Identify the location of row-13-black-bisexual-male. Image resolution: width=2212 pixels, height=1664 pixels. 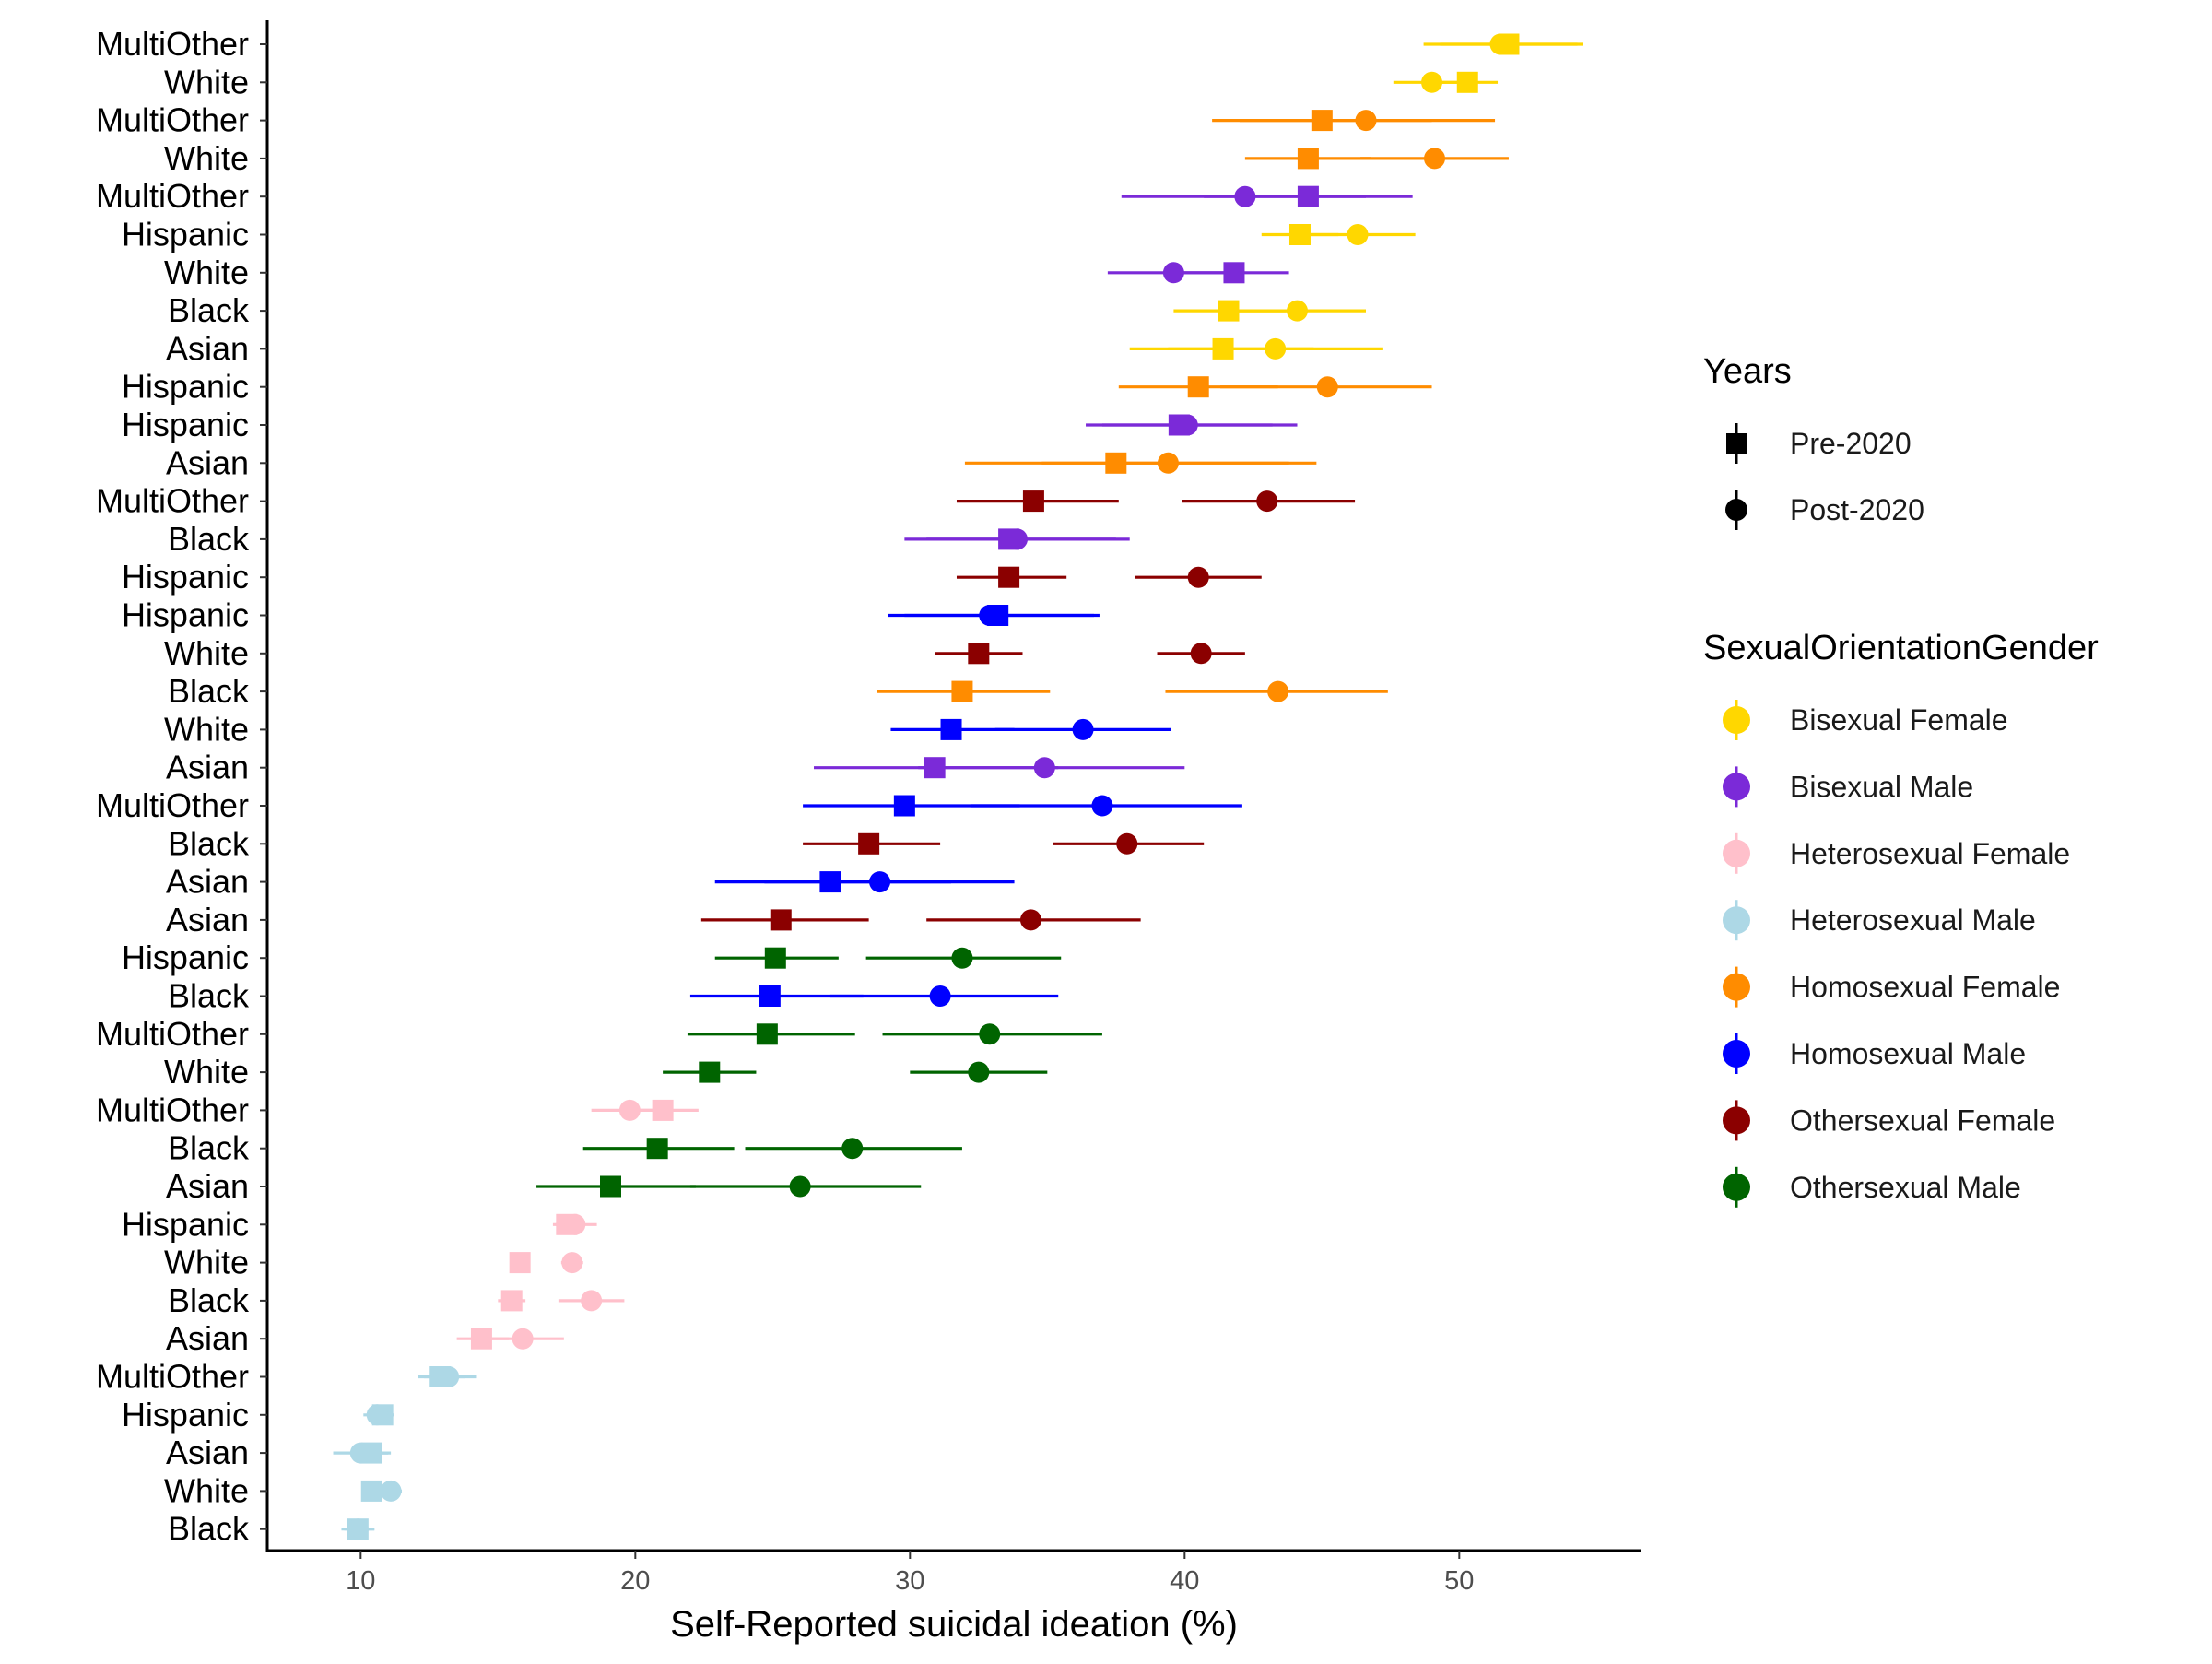
(1017, 539).